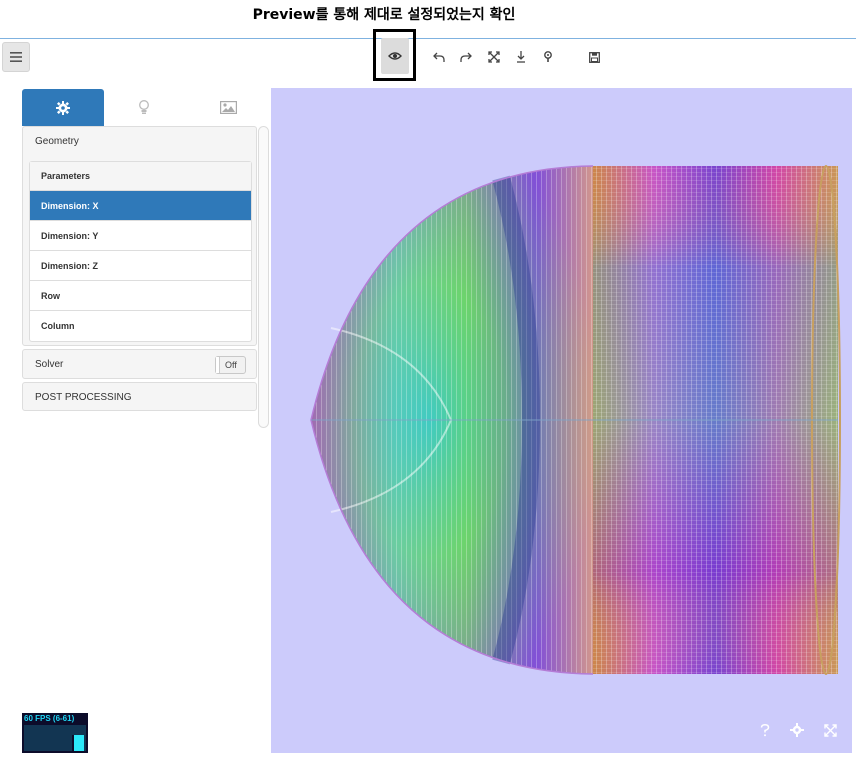  What do you see at coordinates (218, 365) in the screenshot?
I see `toggle-knob` at bounding box center [218, 365].